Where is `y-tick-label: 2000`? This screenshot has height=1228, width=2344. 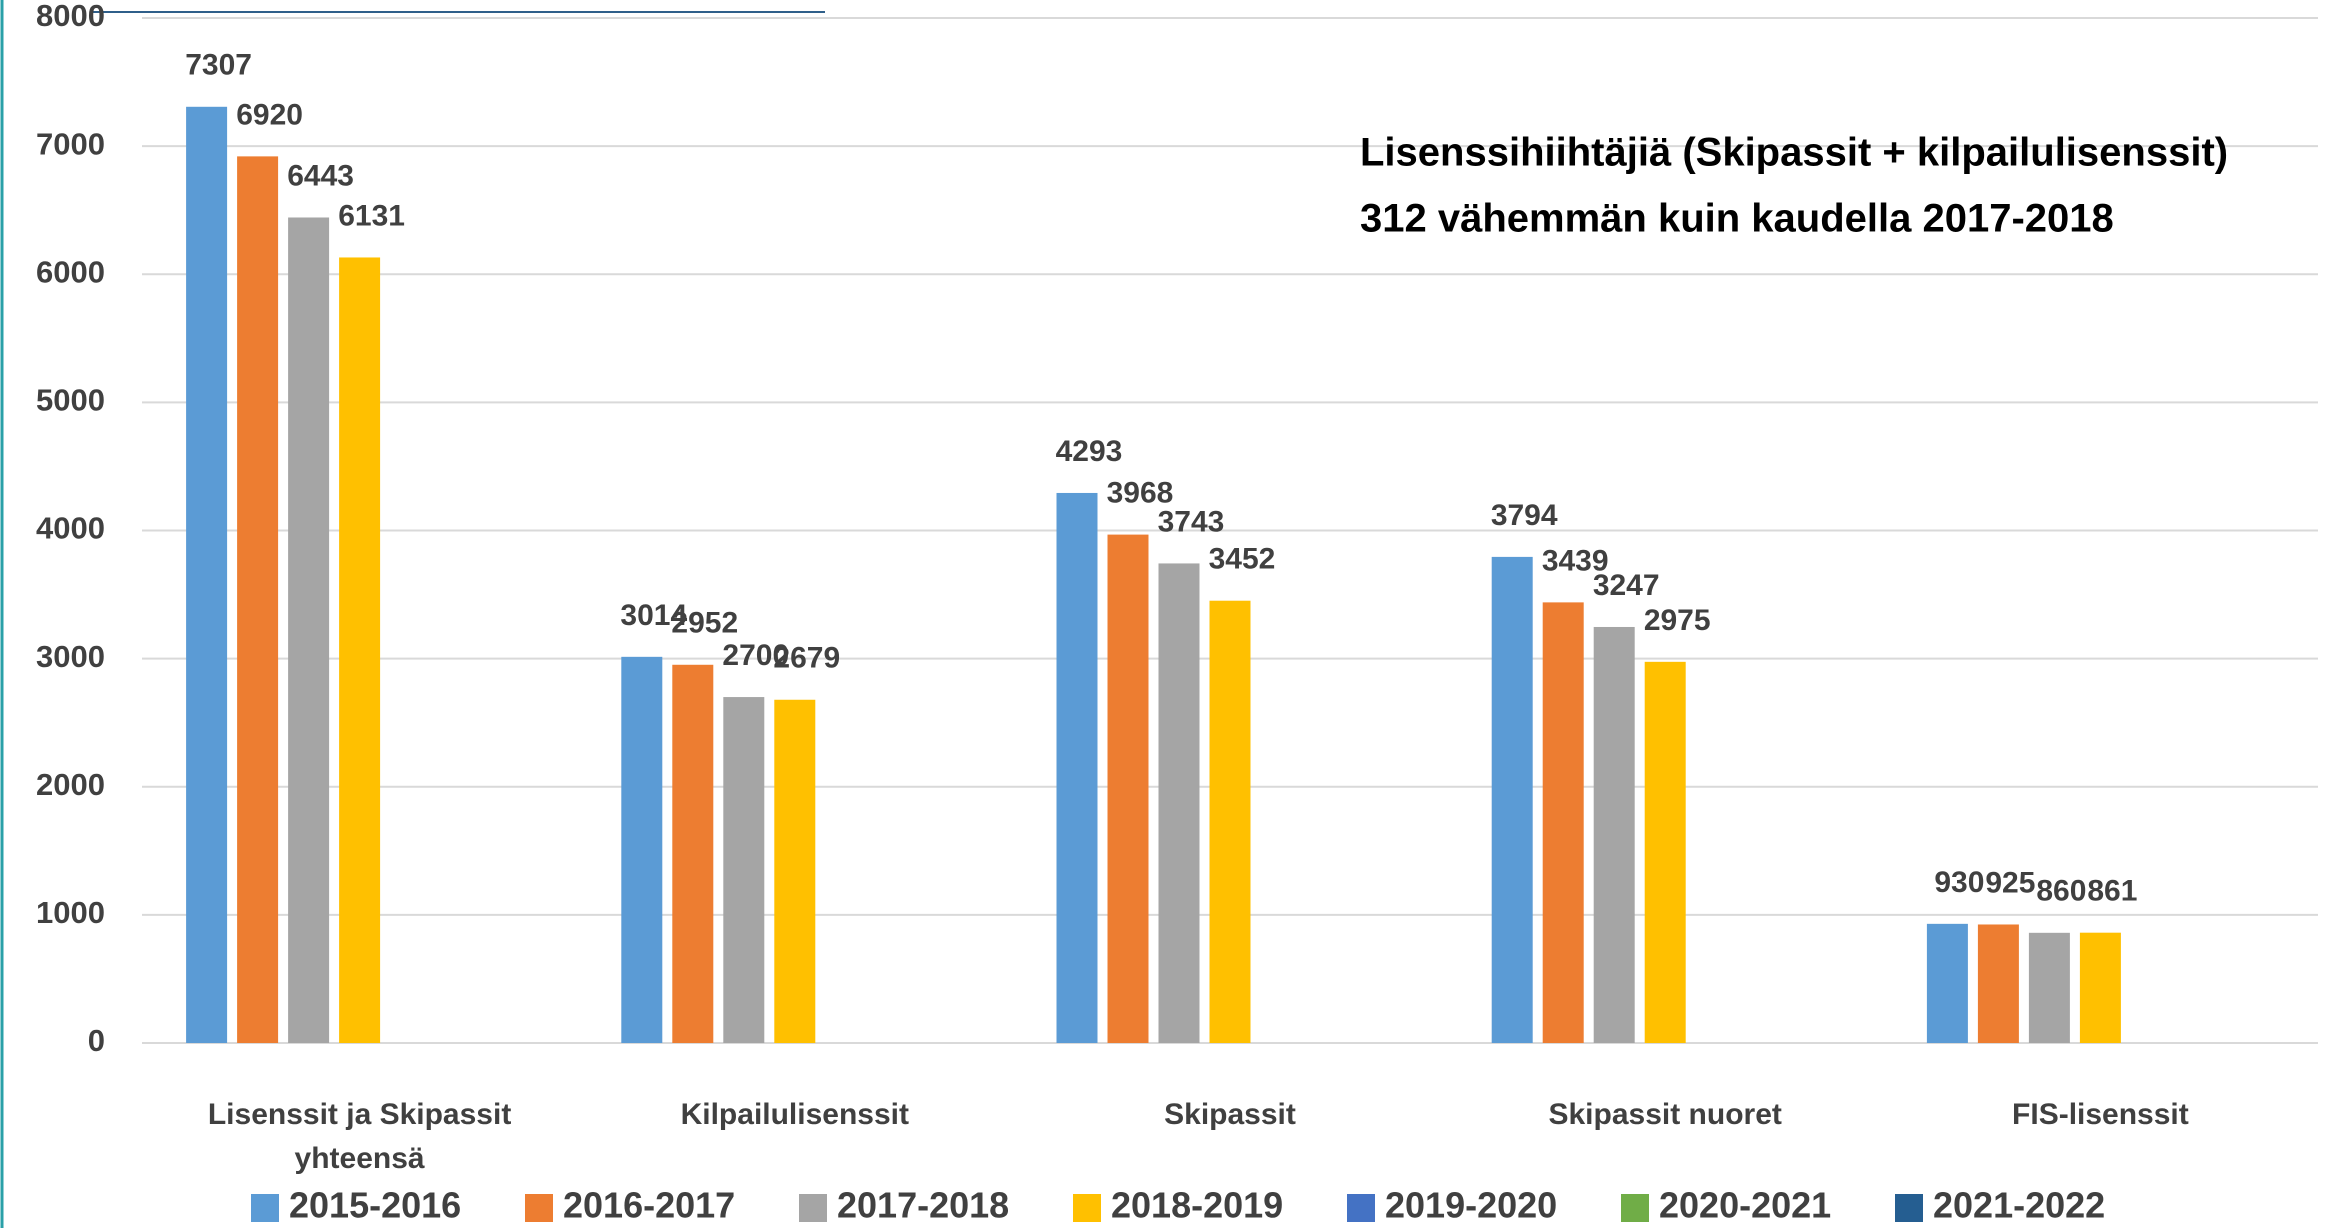
y-tick-label: 2000 is located at coordinates (70, 784).